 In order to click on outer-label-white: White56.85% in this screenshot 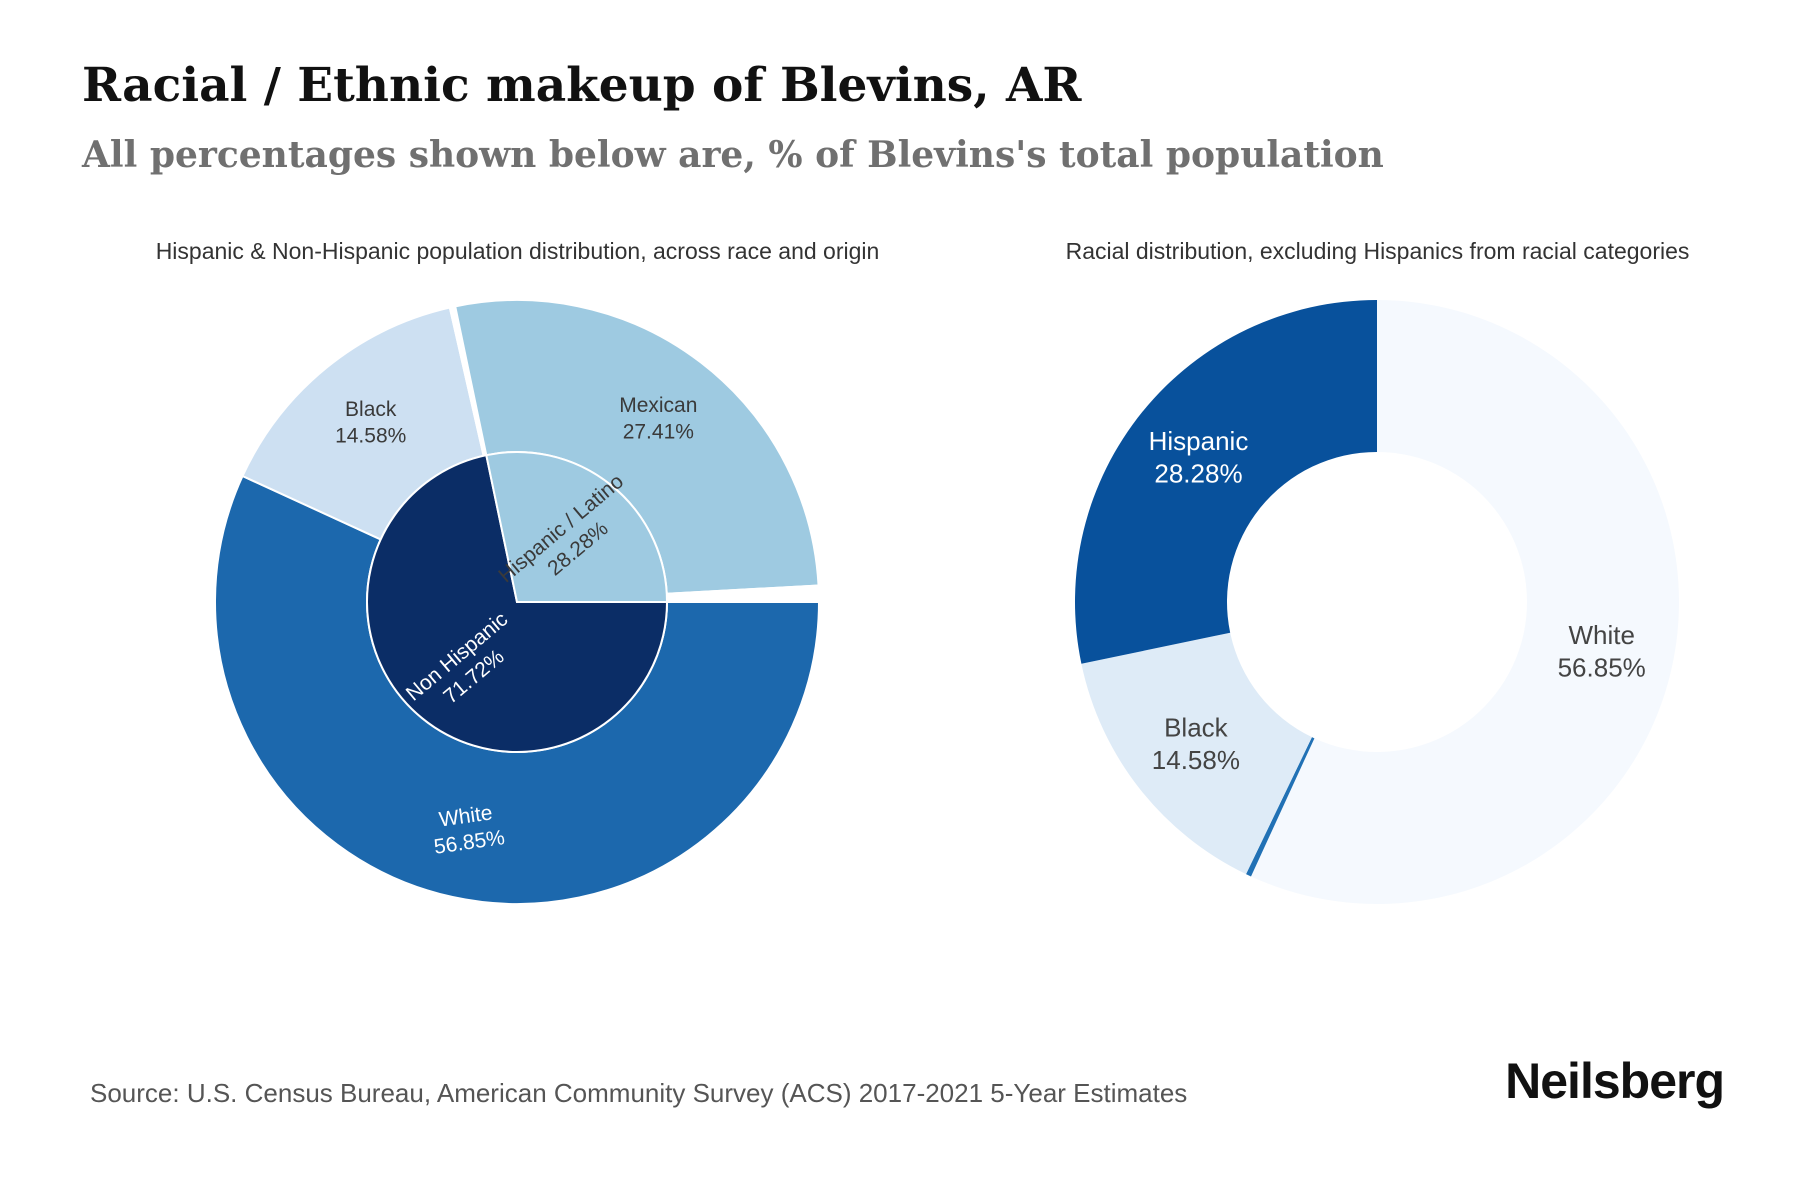, I will do `click(467, 829)`.